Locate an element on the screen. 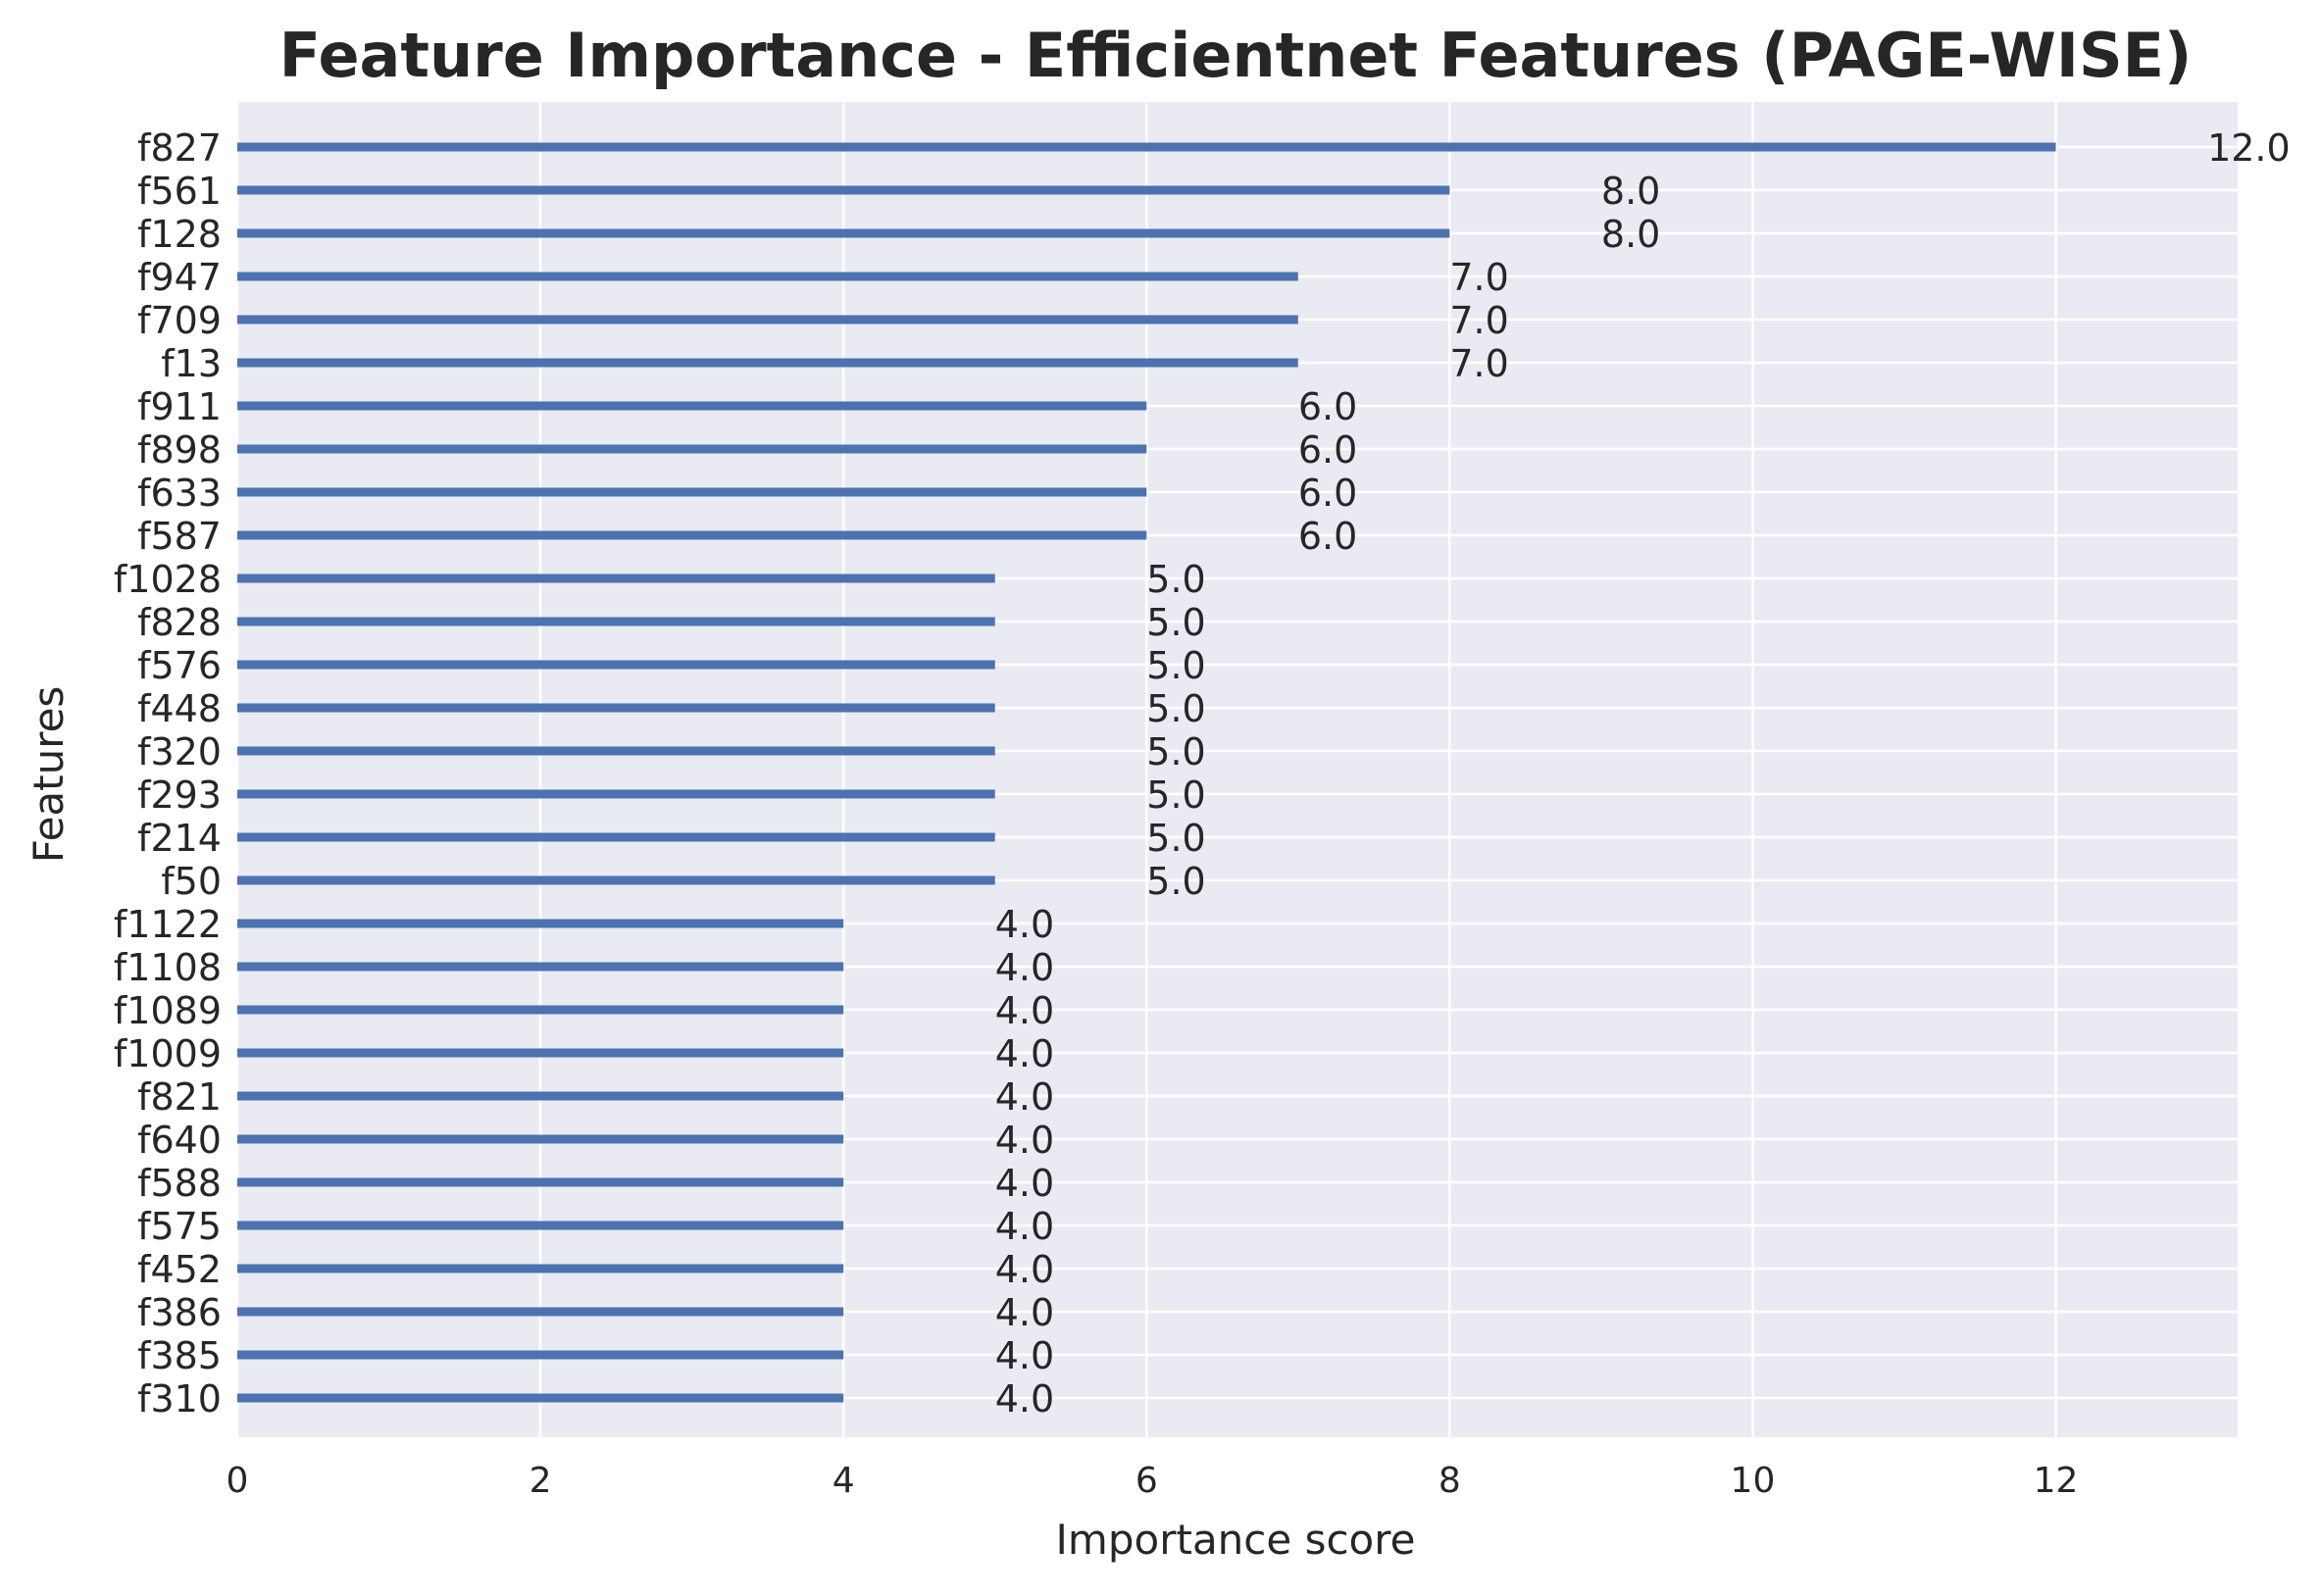  bar-f293 is located at coordinates (616, 794).